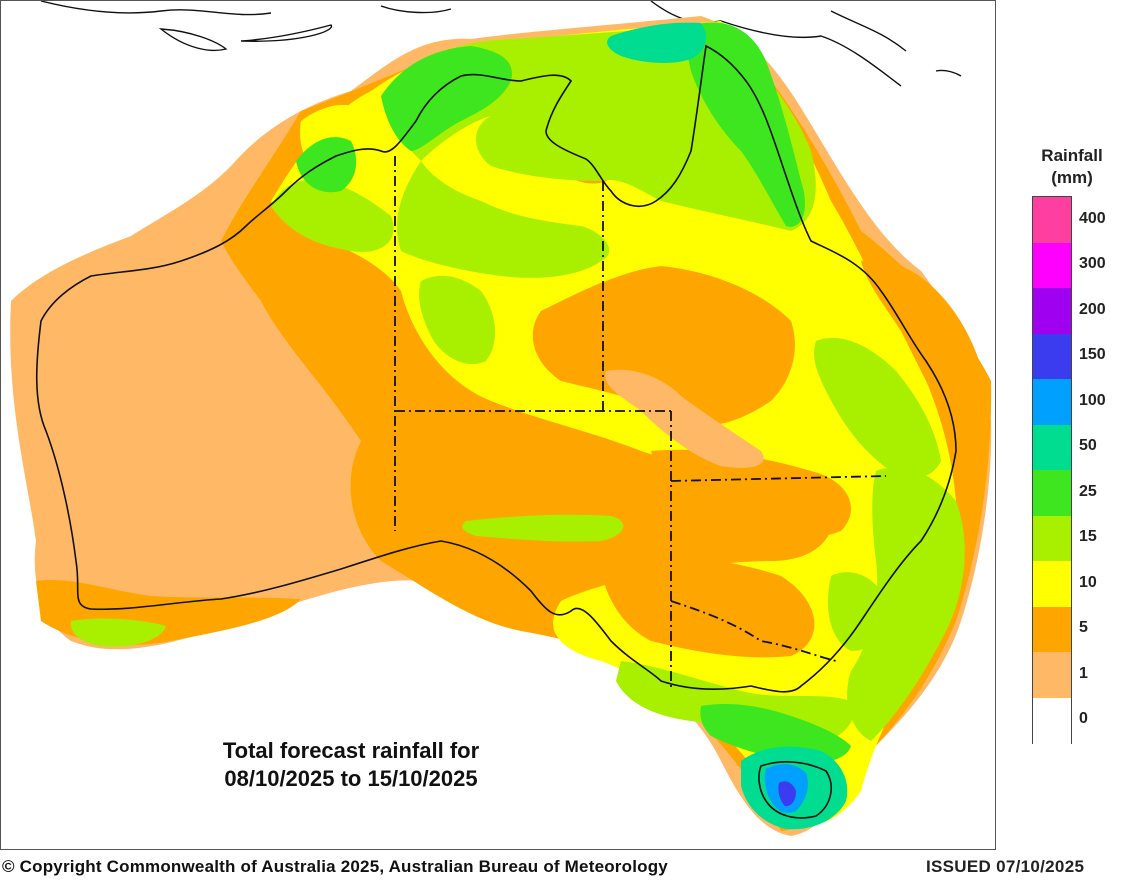 This screenshot has height=890, width=1140. I want to click on rain-zone-25mm-capeyork, so click(746, 124).